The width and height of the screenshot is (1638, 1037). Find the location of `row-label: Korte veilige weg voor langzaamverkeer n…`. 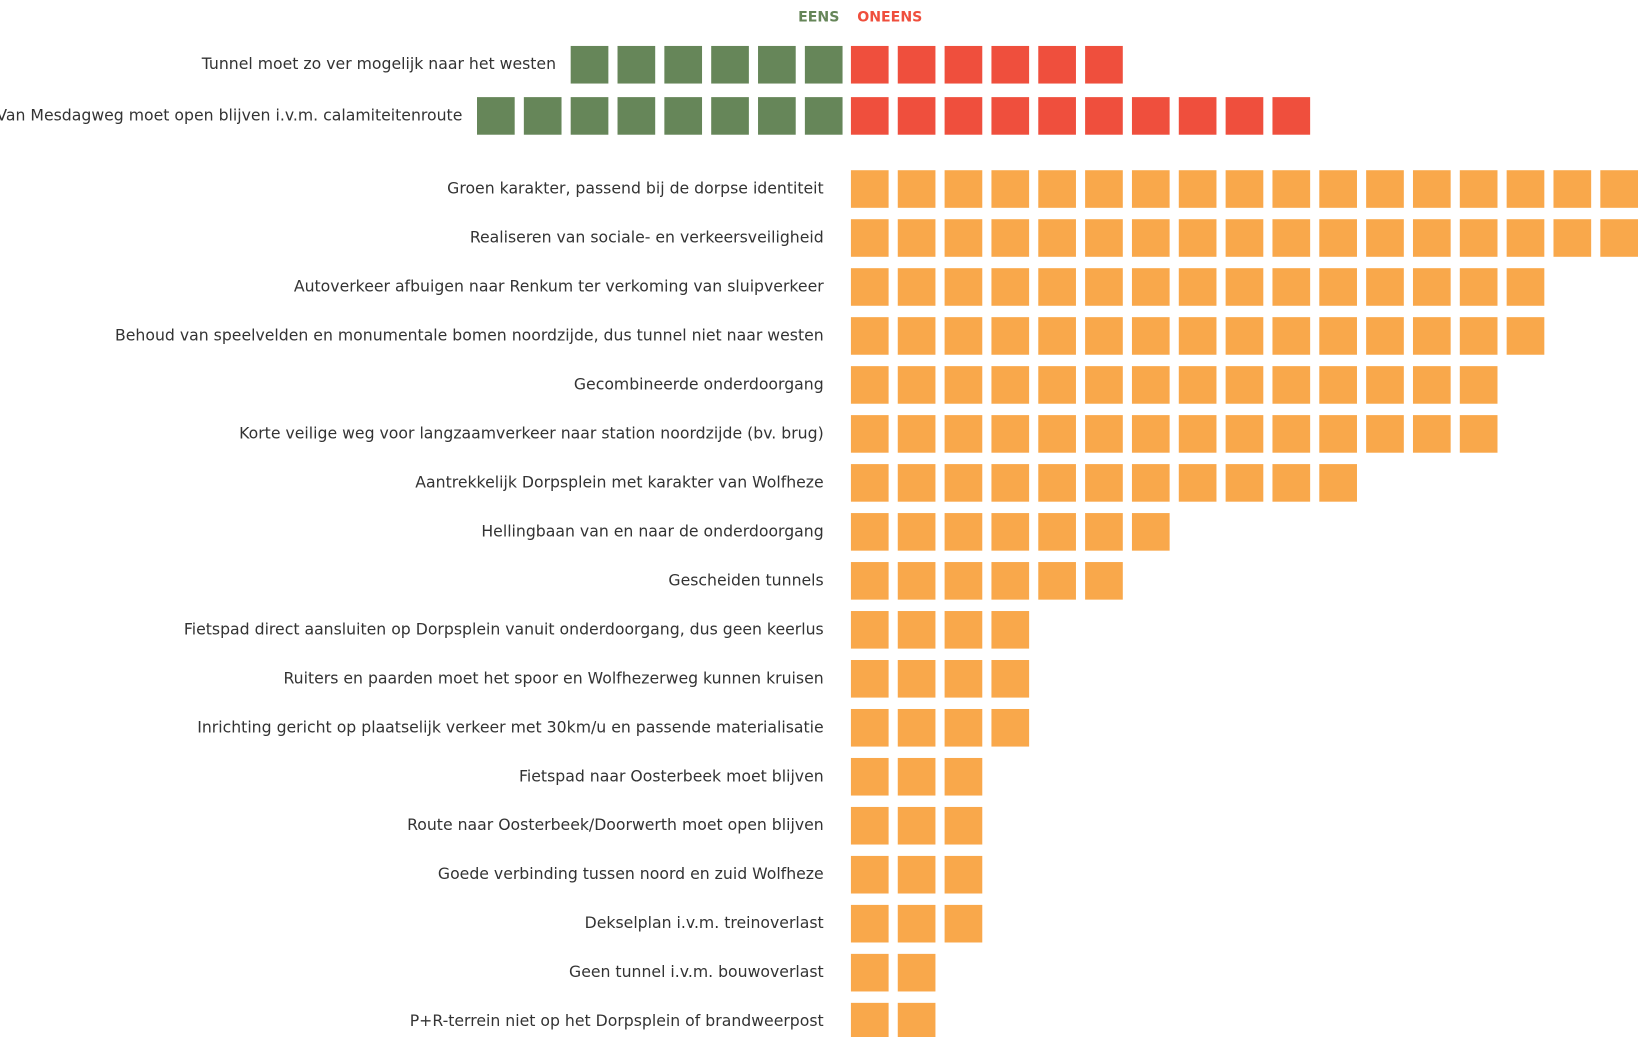

row-label: Korte veilige weg voor langzaamverkeer n… is located at coordinates (531, 432).